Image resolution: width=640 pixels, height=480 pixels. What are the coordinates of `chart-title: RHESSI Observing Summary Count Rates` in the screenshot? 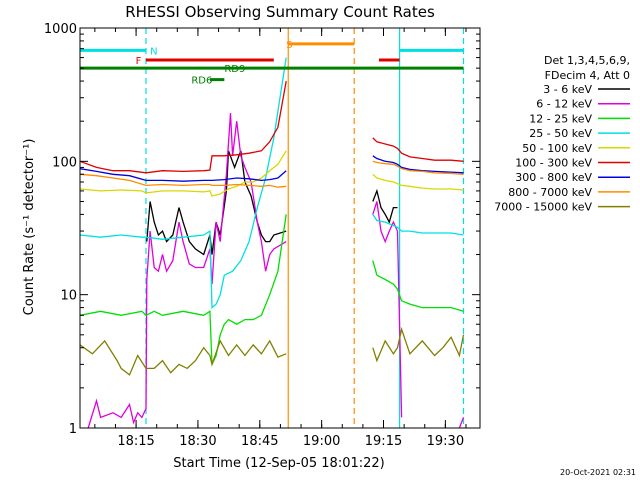 It's located at (280, 12).